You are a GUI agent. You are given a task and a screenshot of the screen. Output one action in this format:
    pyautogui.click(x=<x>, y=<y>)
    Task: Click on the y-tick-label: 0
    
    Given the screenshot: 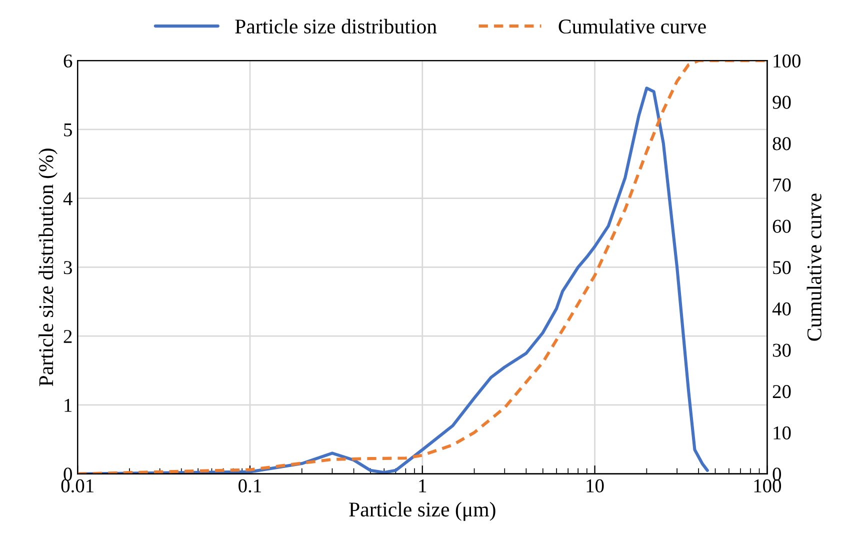 What is the action you would take?
    pyautogui.click(x=68, y=474)
    